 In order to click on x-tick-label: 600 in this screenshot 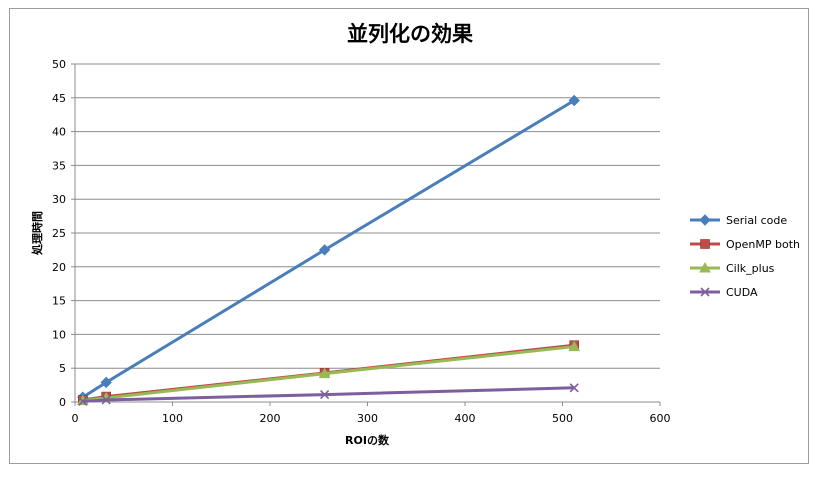, I will do `click(660, 418)`.